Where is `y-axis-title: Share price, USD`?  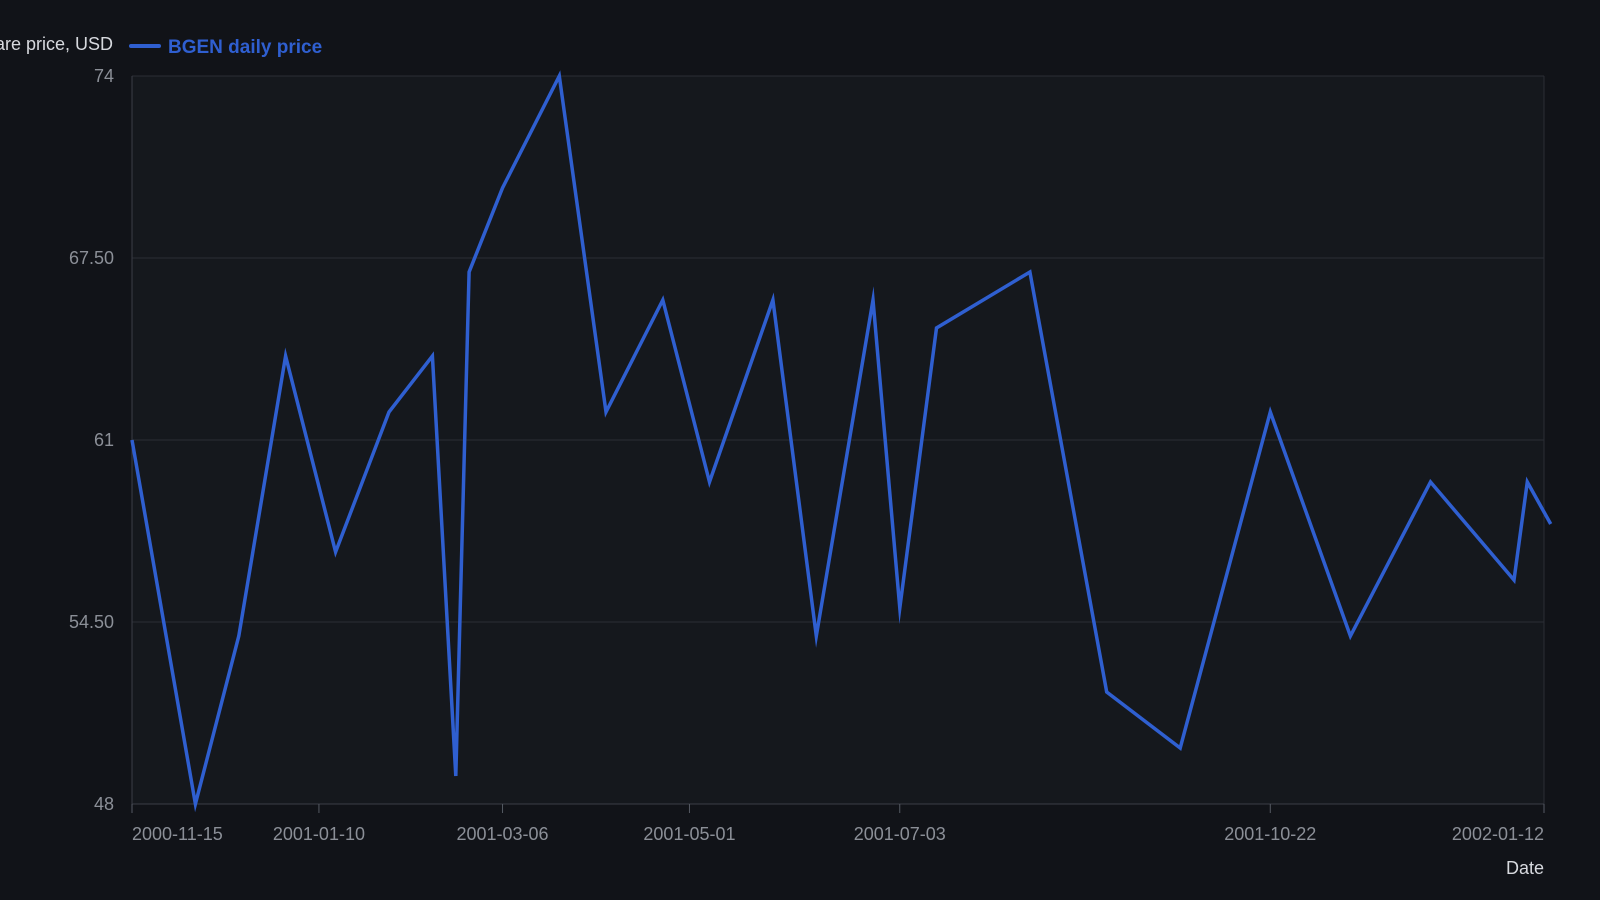
y-axis-title: Share price, USD is located at coordinates (56, 44).